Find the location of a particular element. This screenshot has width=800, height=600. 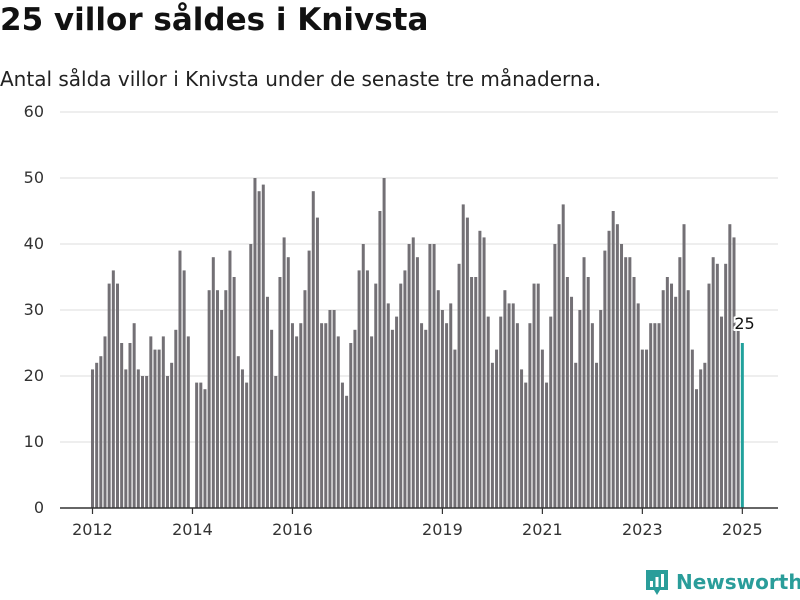

x-axis-ticks: 2012 2014 2016 2019 2021 2023 2025 is located at coordinates (417, 523).